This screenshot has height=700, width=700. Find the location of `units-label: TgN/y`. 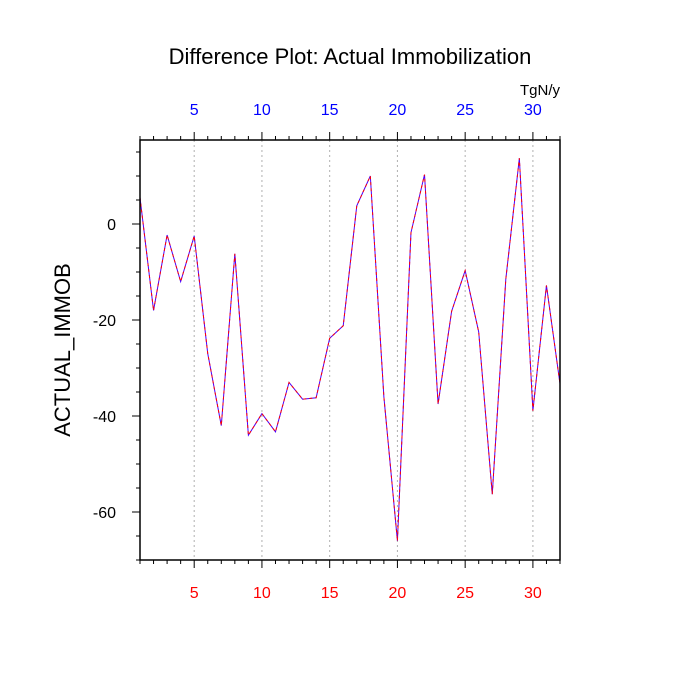

units-label: TgN/y is located at coordinates (540, 90).